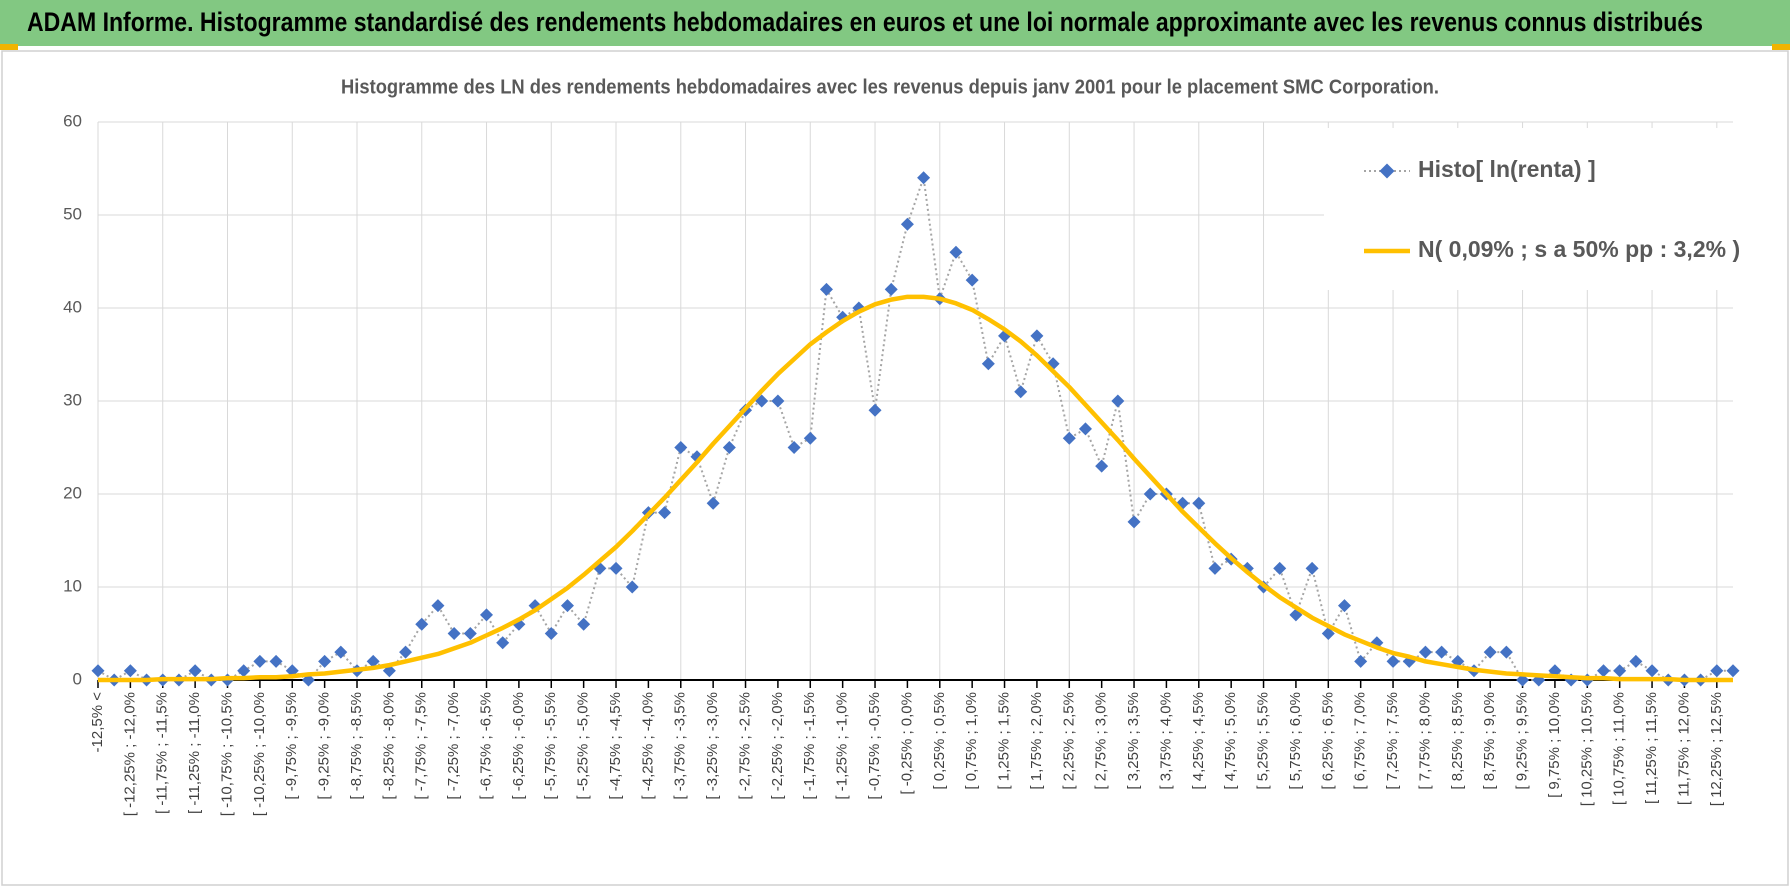 The image size is (1790, 887). Describe the element at coordinates (1068, 741) in the screenshot. I see `x-tick-label: [ 2,25% ; 2,5%` at that location.